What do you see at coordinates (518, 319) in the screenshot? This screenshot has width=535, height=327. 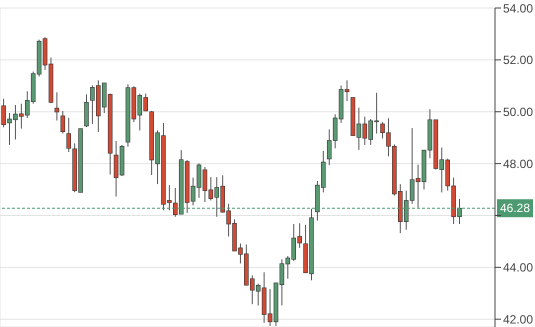 I see `y-tick-label: 42.00` at bounding box center [518, 319].